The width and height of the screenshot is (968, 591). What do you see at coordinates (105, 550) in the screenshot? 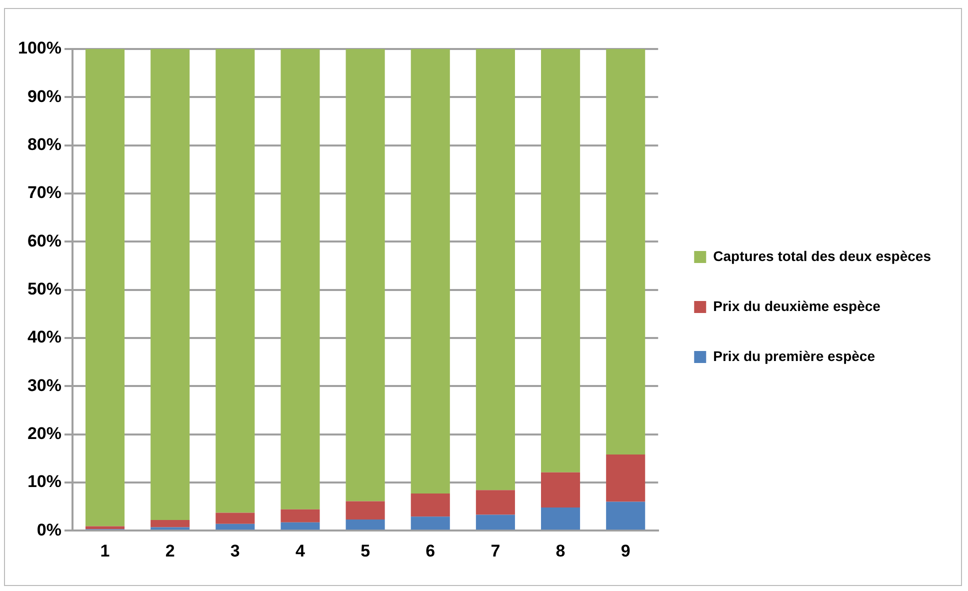
I see `x-tick-label: 1` at bounding box center [105, 550].